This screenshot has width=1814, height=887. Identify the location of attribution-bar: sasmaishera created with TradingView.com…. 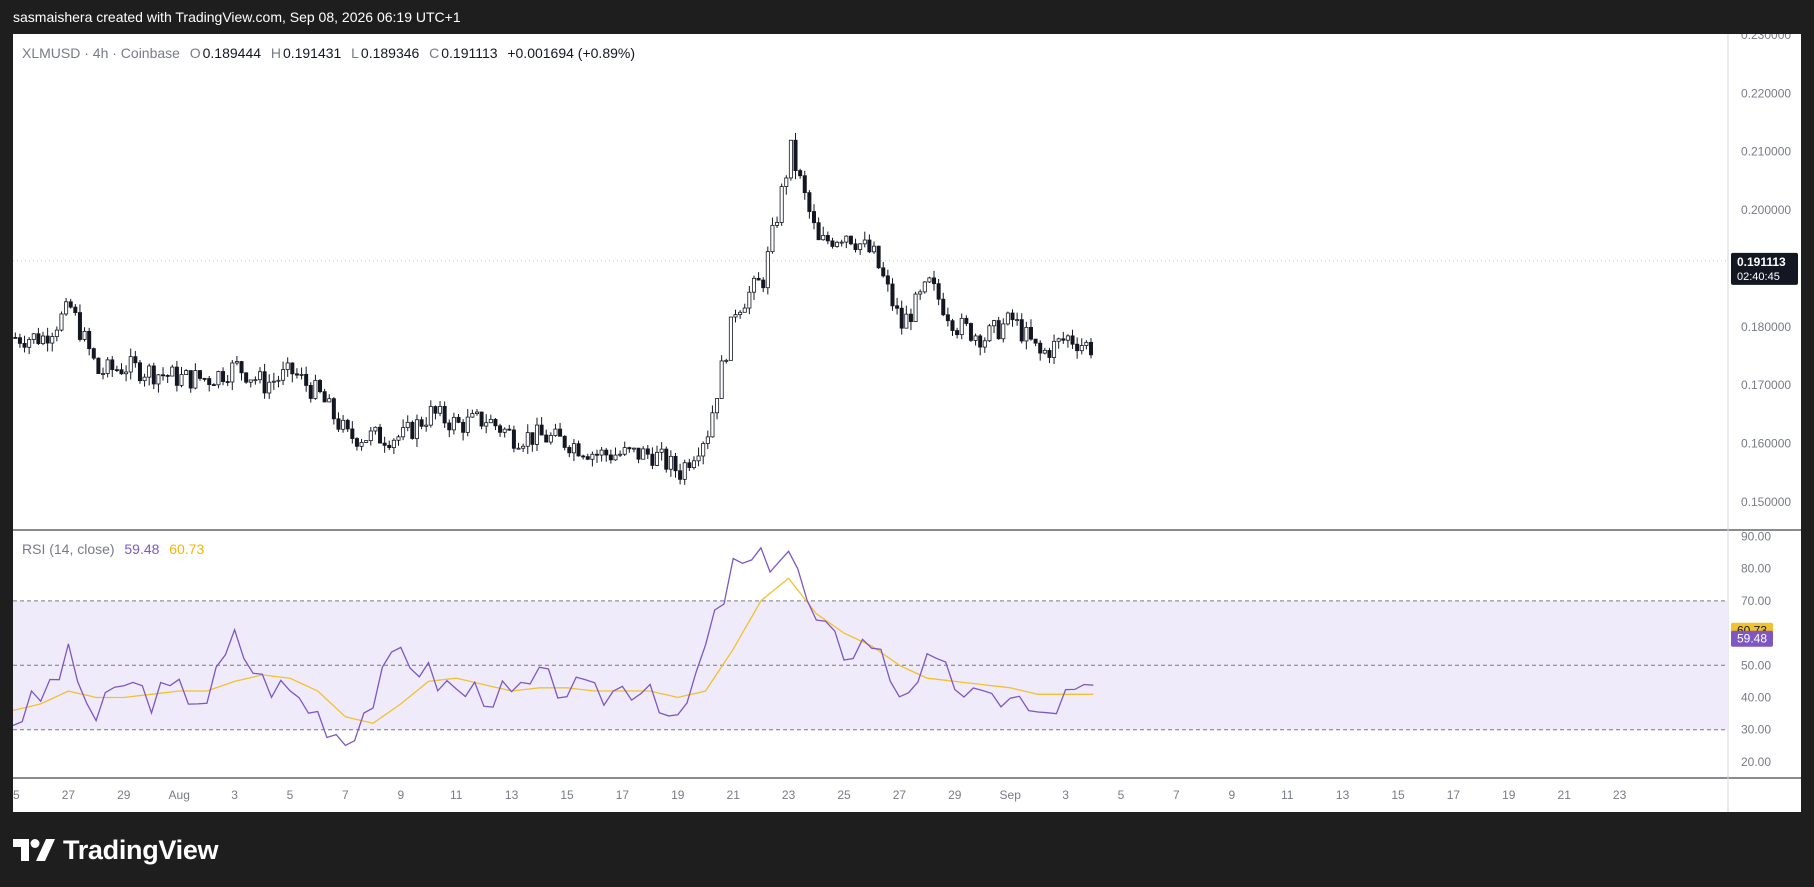
(907, 17).